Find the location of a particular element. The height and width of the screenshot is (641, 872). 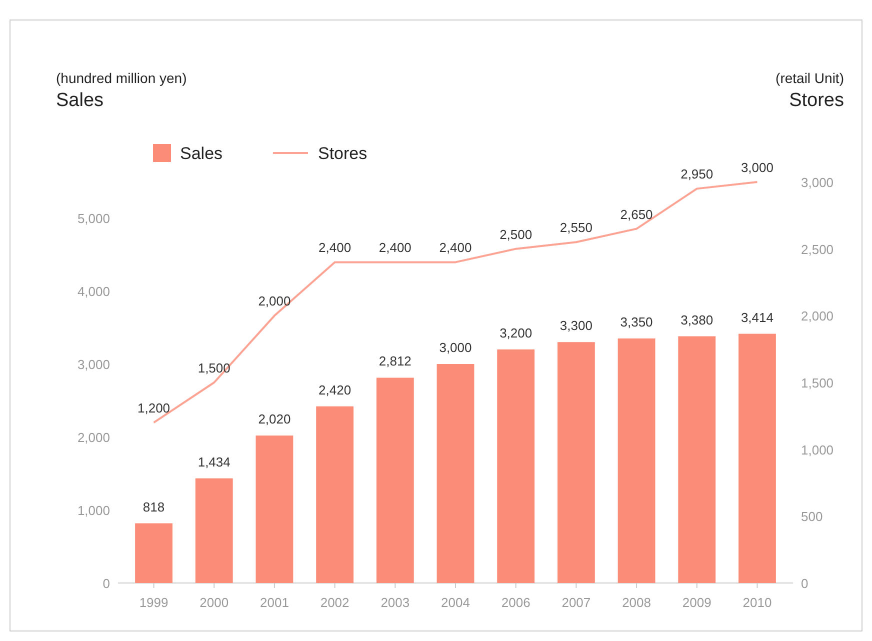

y-tick-label: 0 is located at coordinates (106, 583).